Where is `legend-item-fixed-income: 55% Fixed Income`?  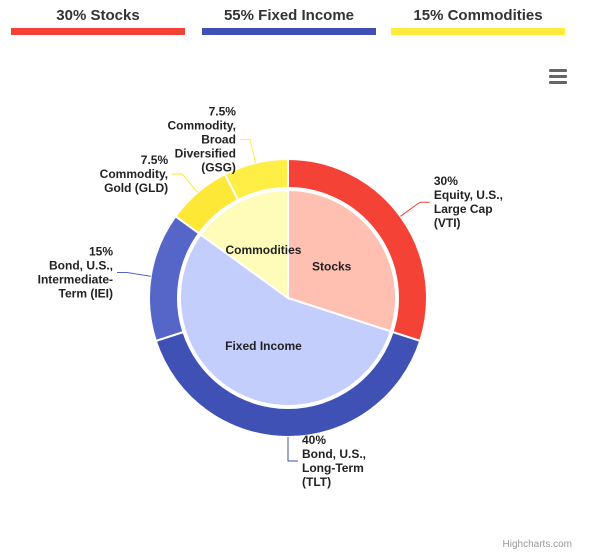
legend-item-fixed-income: 55% Fixed Income is located at coordinates (289, 20).